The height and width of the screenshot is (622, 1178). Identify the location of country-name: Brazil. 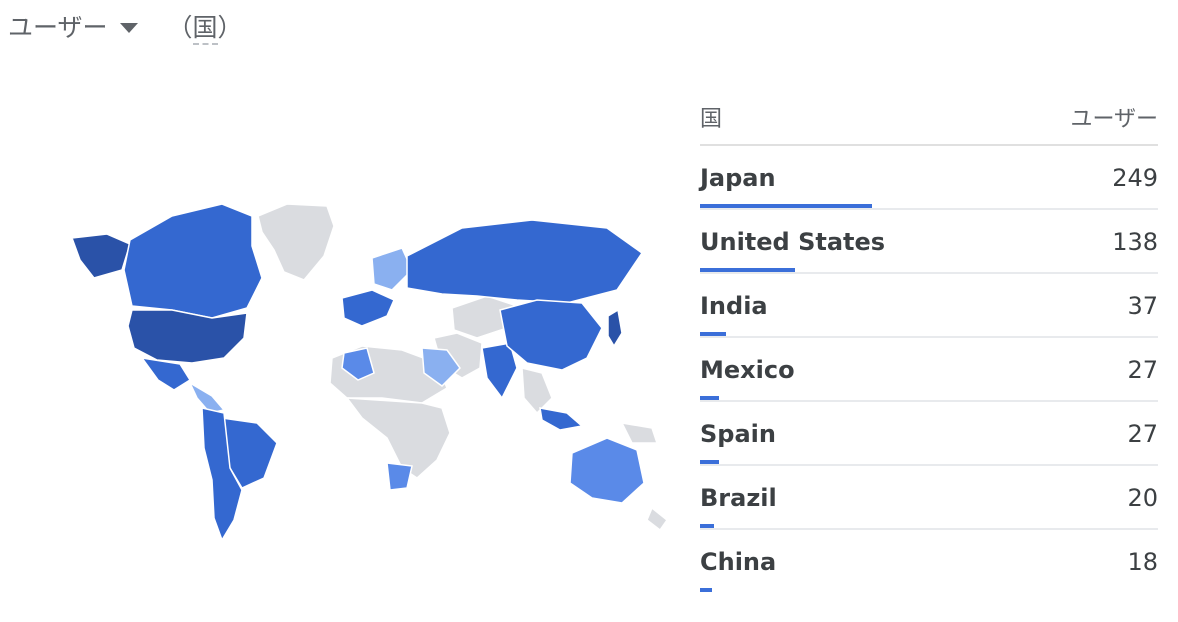
(738, 498).